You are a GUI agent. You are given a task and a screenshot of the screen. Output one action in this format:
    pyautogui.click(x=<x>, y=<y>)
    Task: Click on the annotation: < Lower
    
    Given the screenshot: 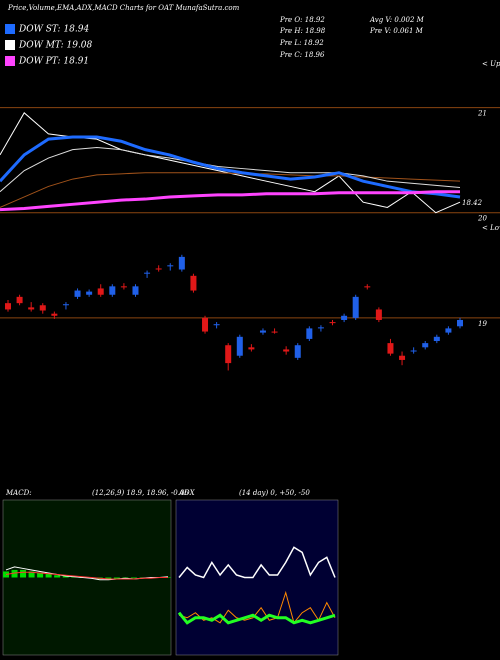 What is the action you would take?
    pyautogui.click(x=491, y=228)
    